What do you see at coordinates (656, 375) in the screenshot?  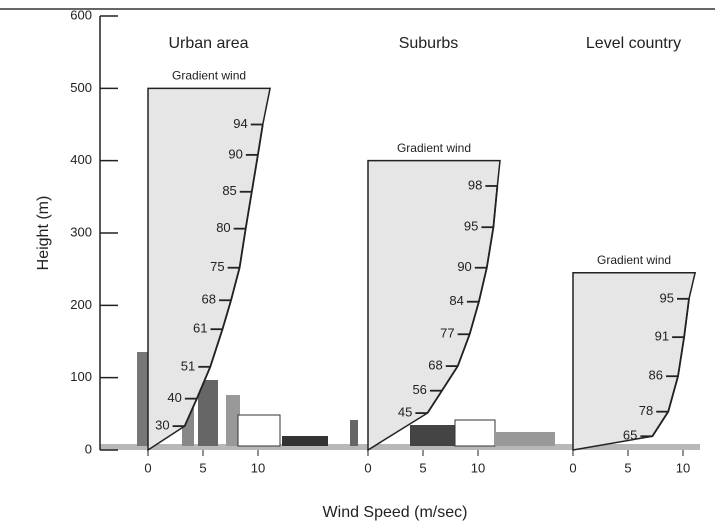 I see `profile-label: 86` at bounding box center [656, 375].